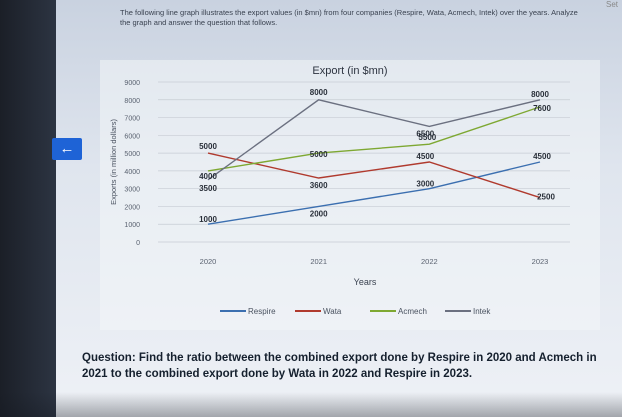 Image resolution: width=622 pixels, height=417 pixels. Describe the element at coordinates (319, 213) in the screenshot. I see `data-label: 2000` at that location.